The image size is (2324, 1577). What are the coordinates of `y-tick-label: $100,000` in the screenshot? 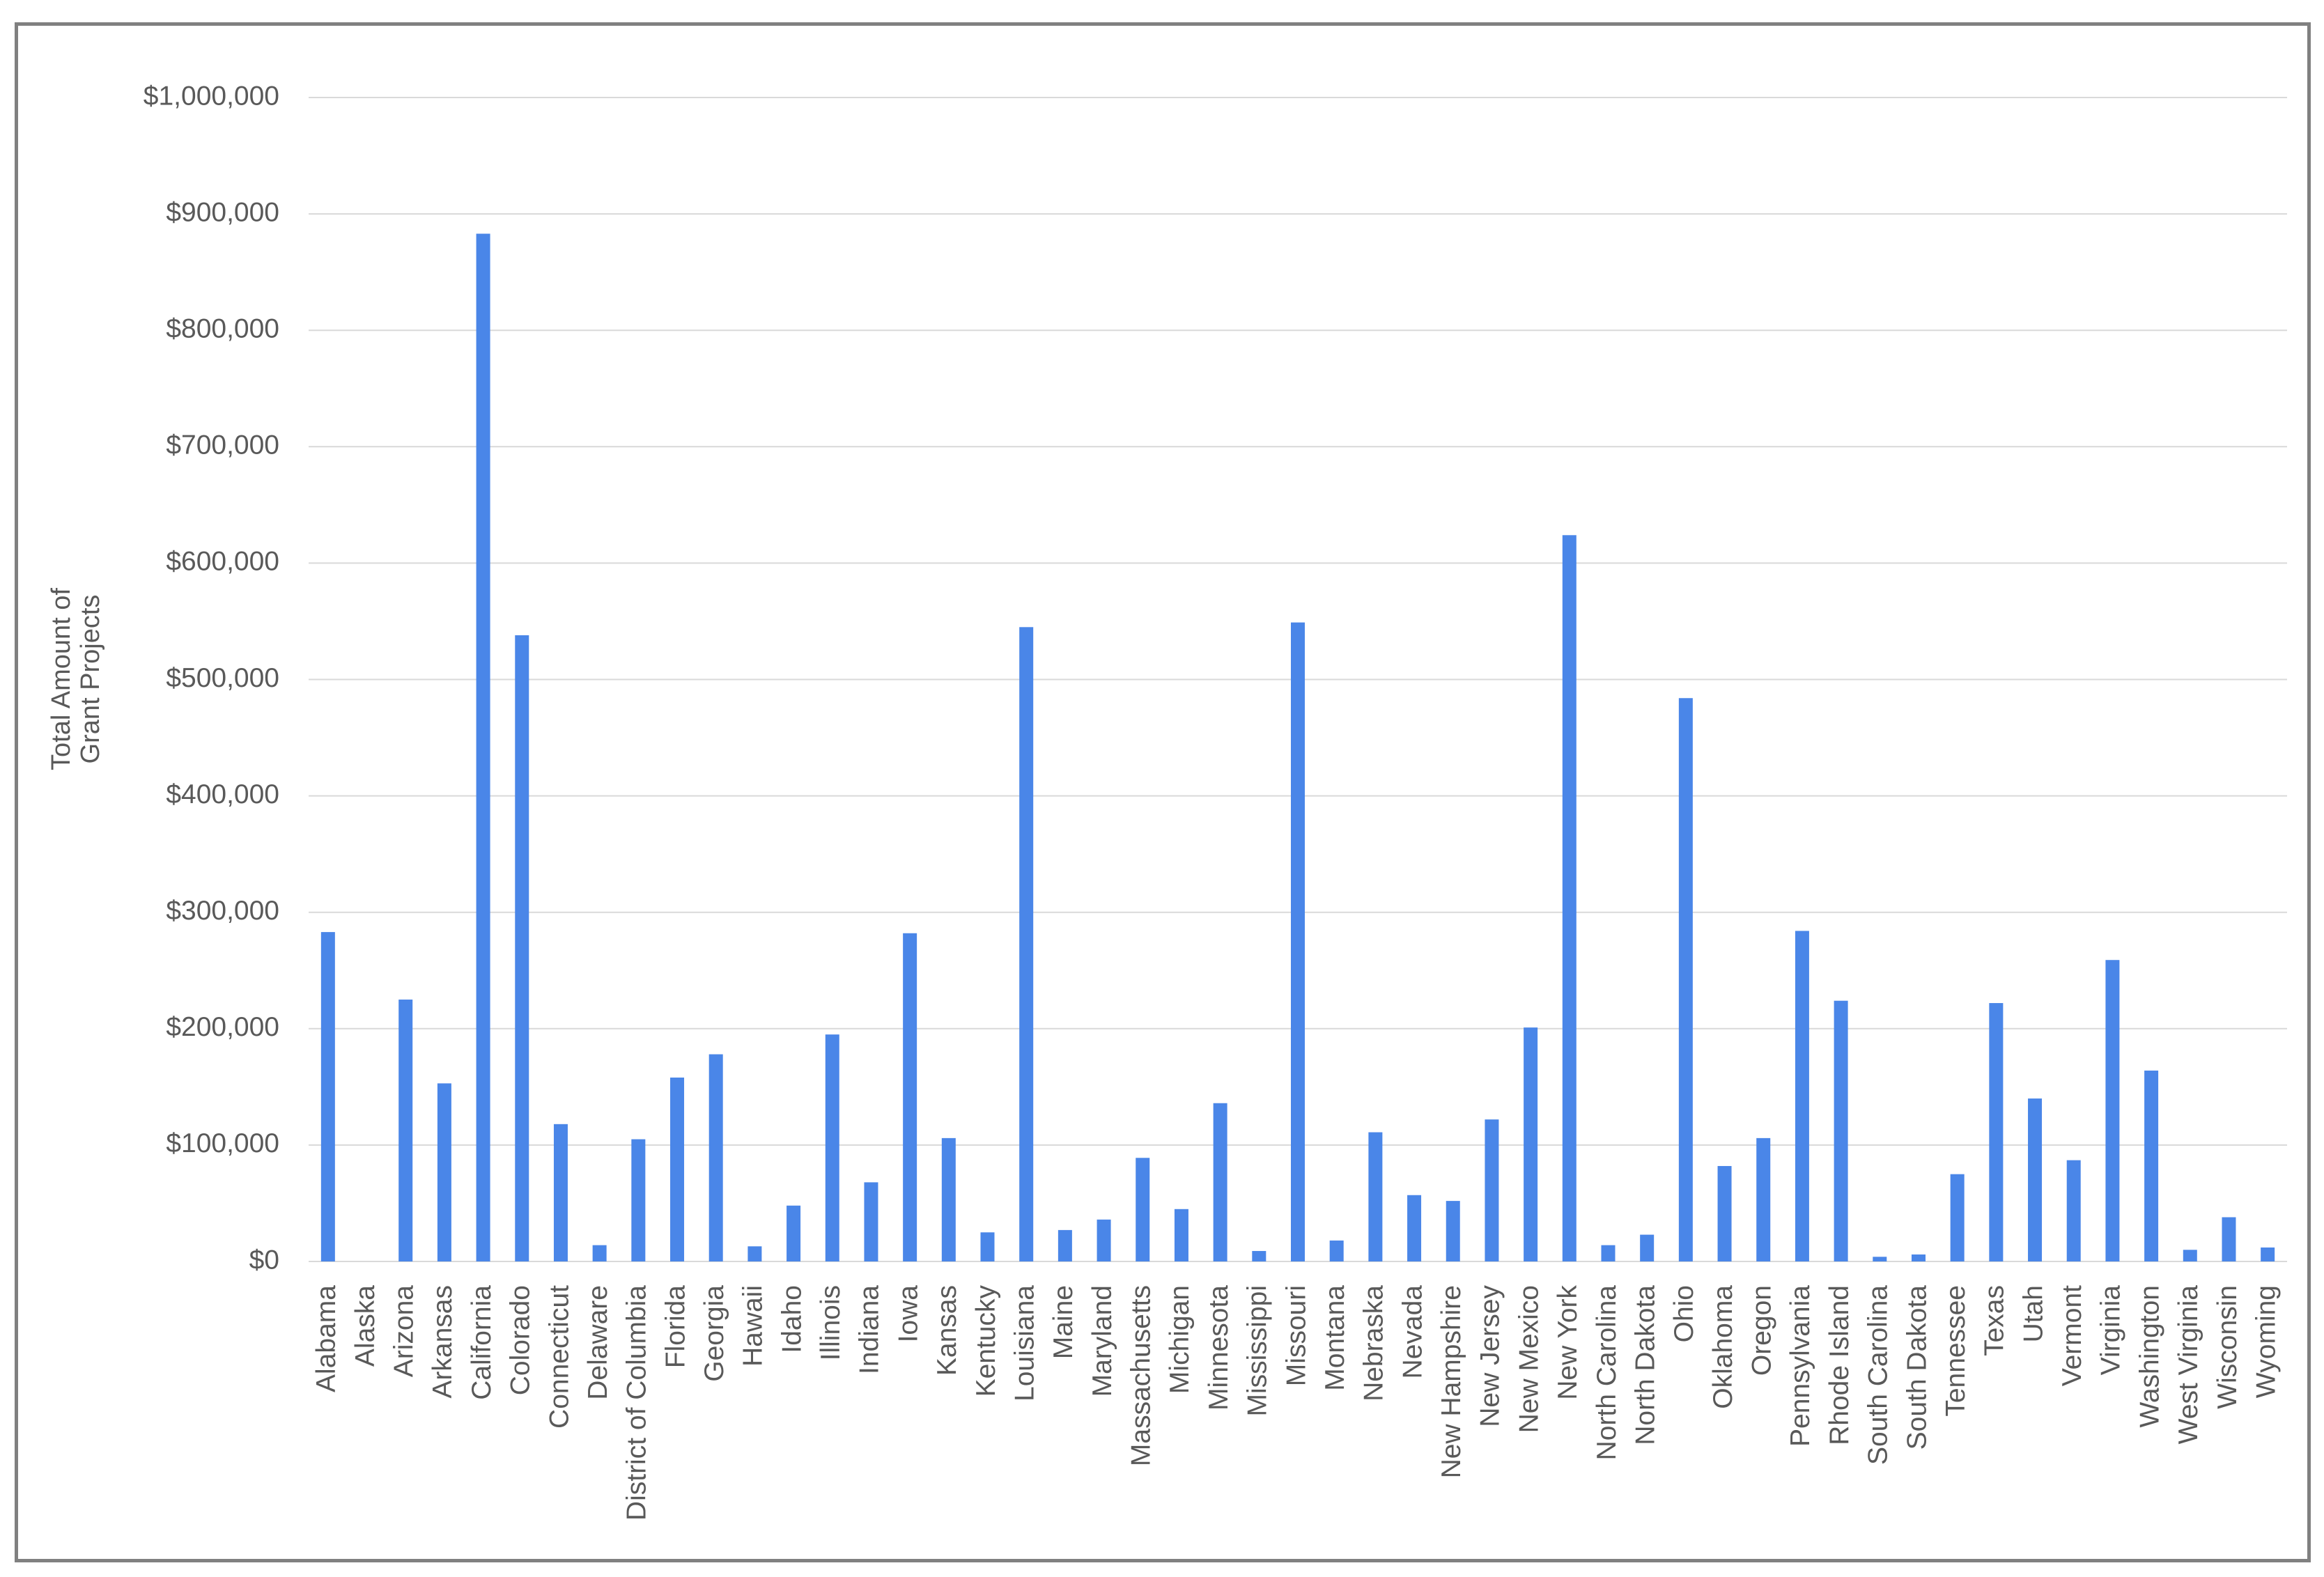 It's located at (222, 1143).